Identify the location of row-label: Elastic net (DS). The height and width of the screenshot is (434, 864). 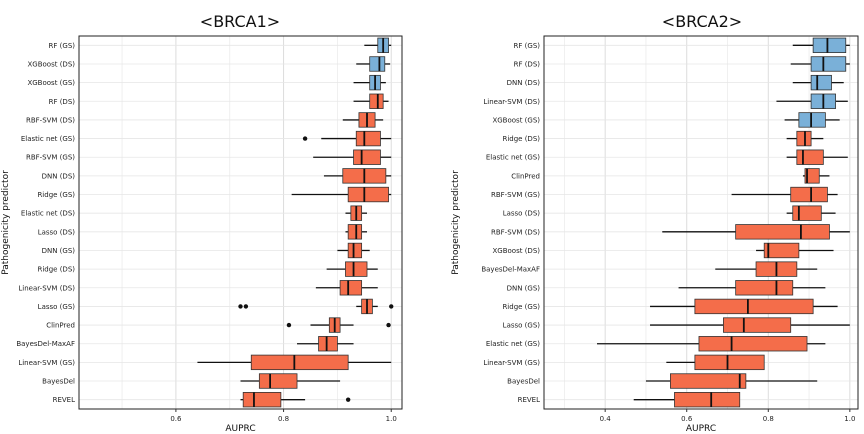
(48, 214).